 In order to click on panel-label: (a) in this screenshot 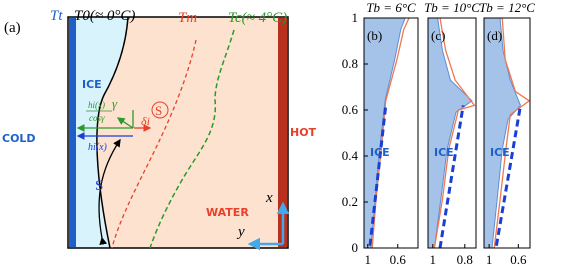, I will do `click(12, 28)`.